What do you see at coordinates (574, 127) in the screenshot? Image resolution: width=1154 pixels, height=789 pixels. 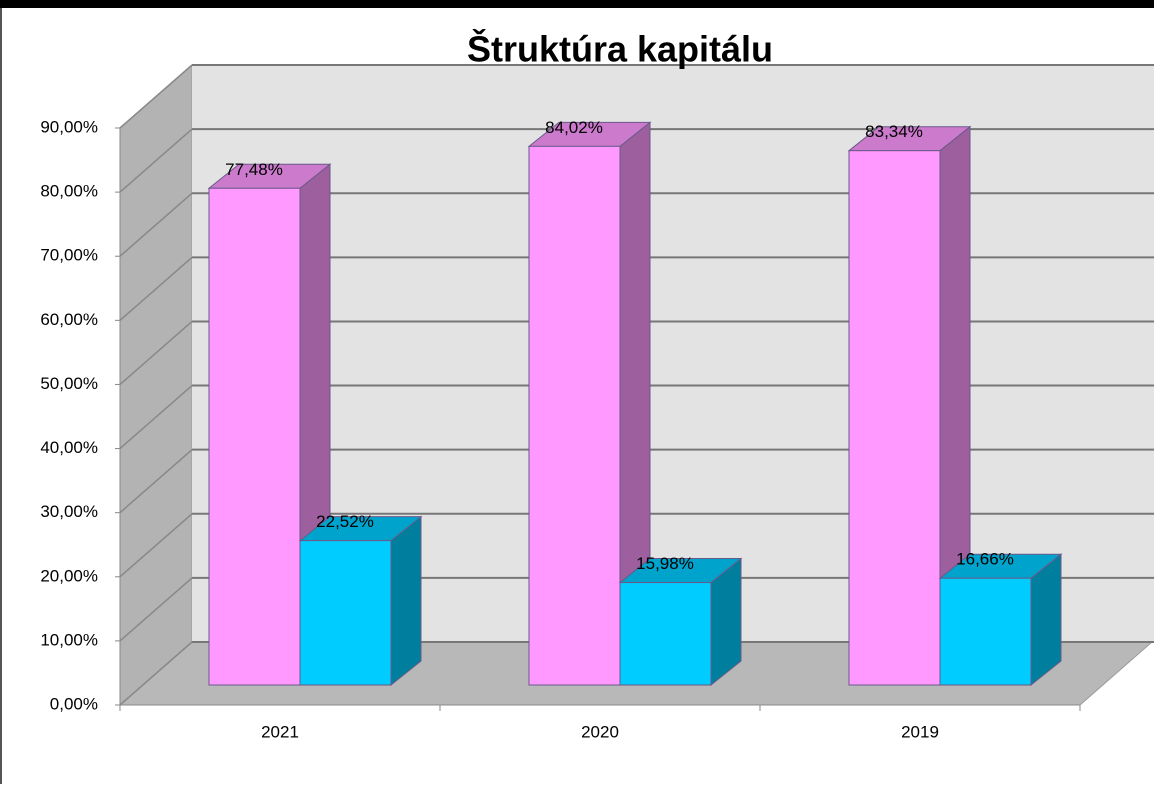 I see `data-label: 84,02%` at bounding box center [574, 127].